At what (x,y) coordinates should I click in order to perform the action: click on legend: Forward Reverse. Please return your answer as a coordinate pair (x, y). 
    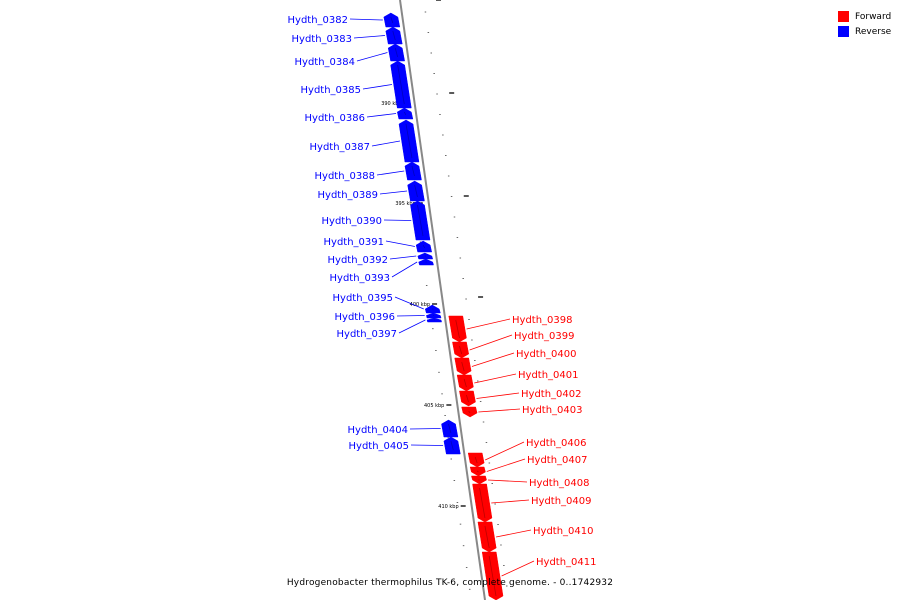
    Looking at the image, I should click on (864, 24).